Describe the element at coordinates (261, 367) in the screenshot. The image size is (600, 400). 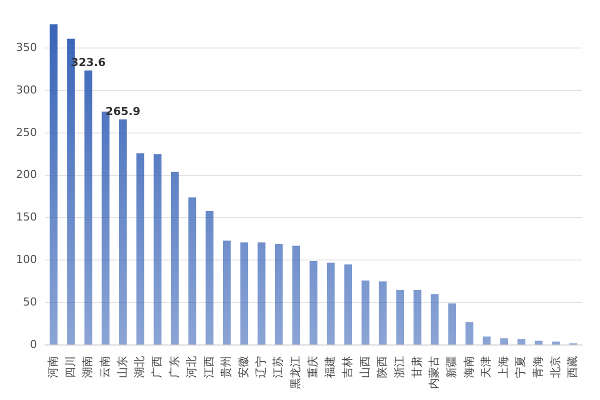
I see `x-tick-label: 辽宁` at that location.